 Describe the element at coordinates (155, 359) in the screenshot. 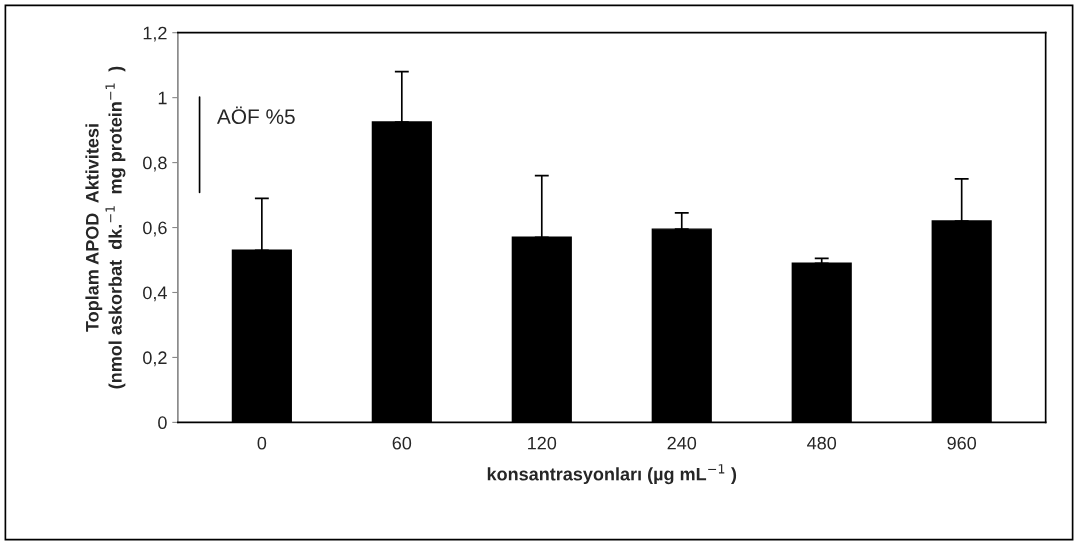

I see `y-tick-label: 0,2` at that location.